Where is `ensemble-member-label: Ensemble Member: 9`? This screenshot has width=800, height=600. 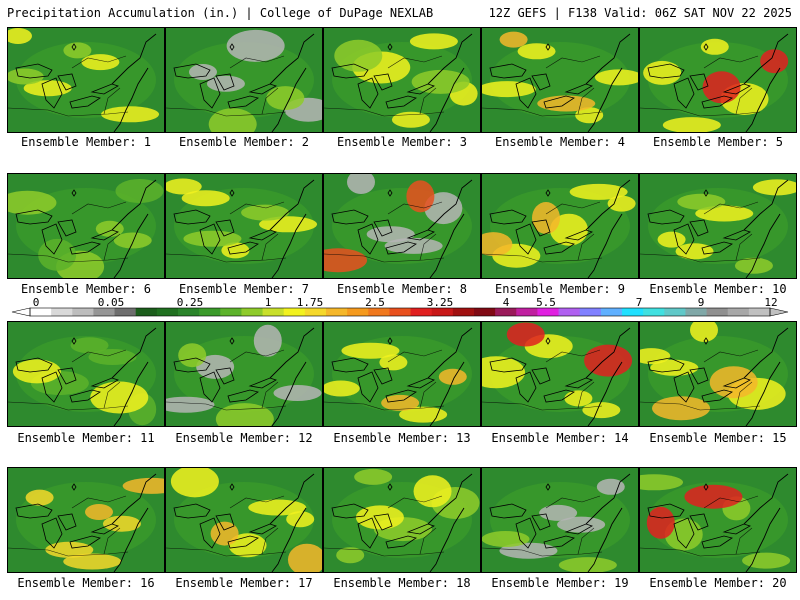 ensemble-member-label: Ensemble Member: 9 is located at coordinates (560, 289).